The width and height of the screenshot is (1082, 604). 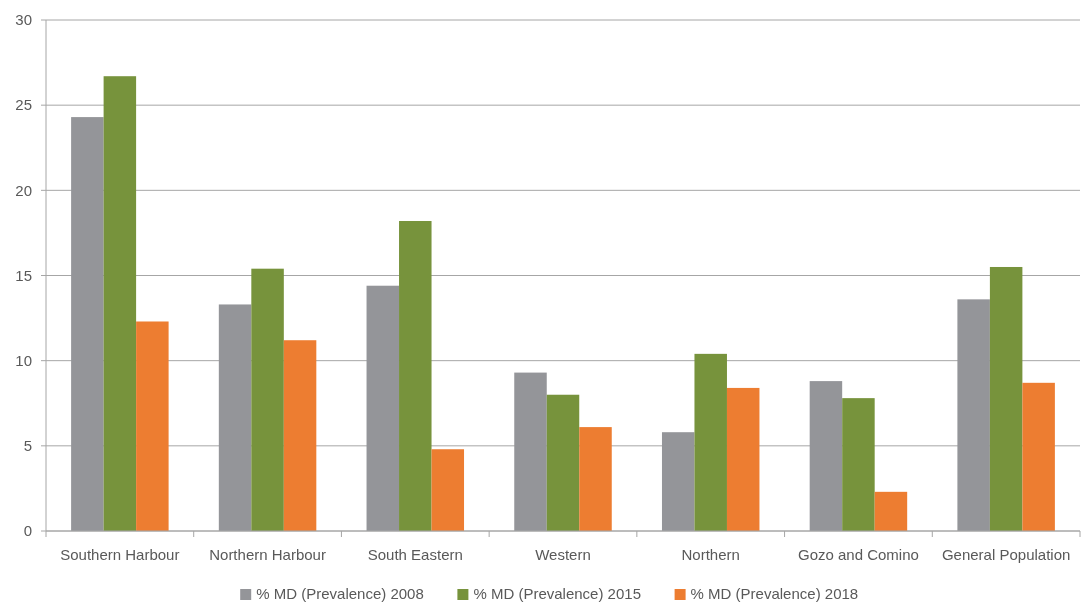 What do you see at coordinates (415, 554) in the screenshot?
I see `x-tick-label: South Eastern` at bounding box center [415, 554].